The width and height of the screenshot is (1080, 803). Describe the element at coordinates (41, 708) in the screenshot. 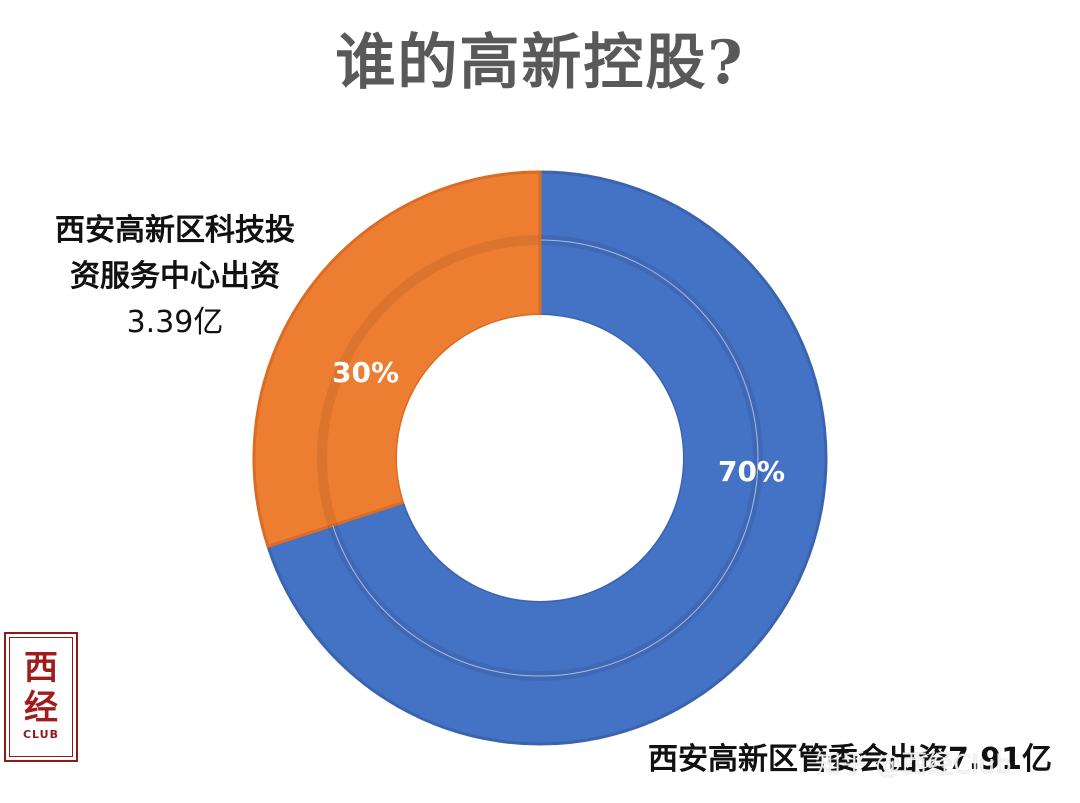

I see `logo-char-jing: 经` at that location.